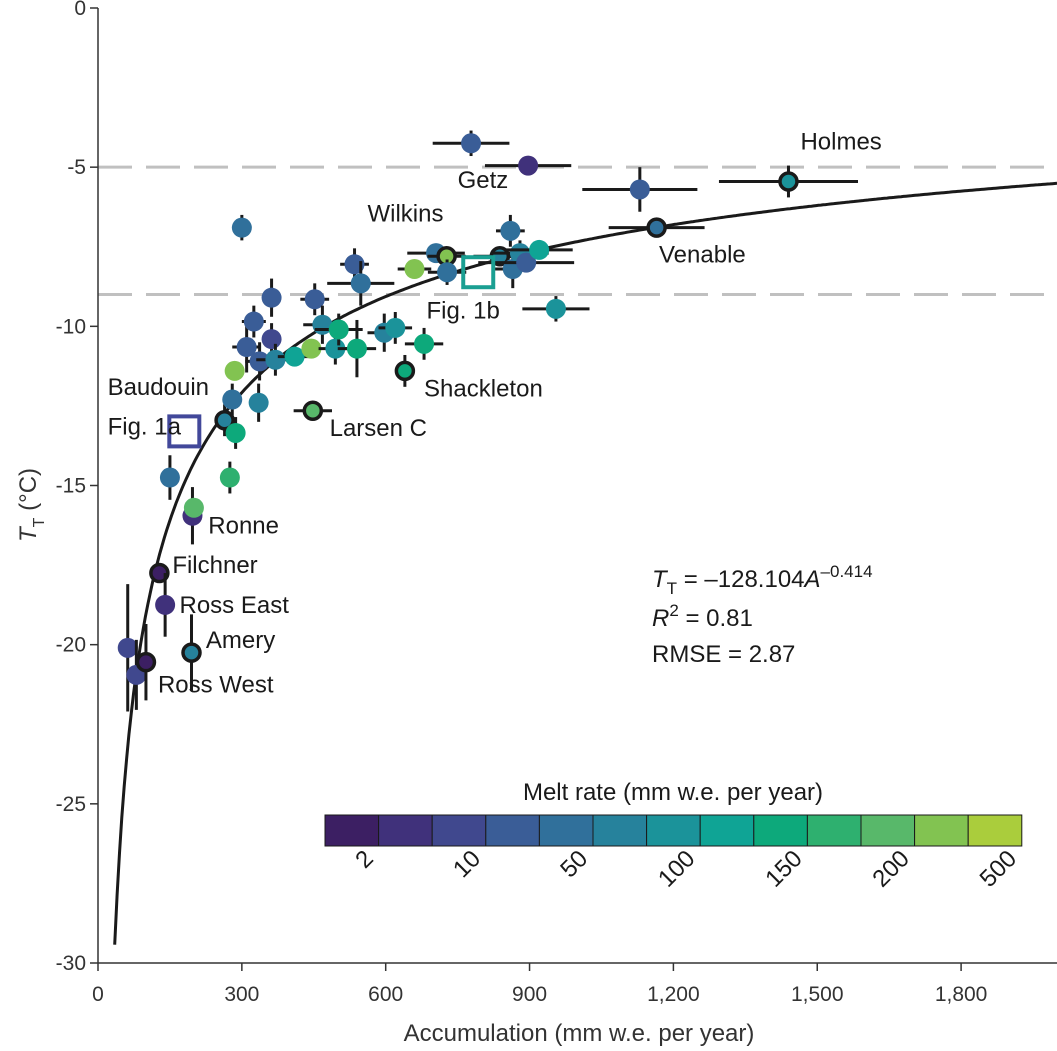 The width and height of the screenshot is (1057, 1051). Describe the element at coordinates (80, 10) in the screenshot. I see `y-tick-label: 0` at that location.